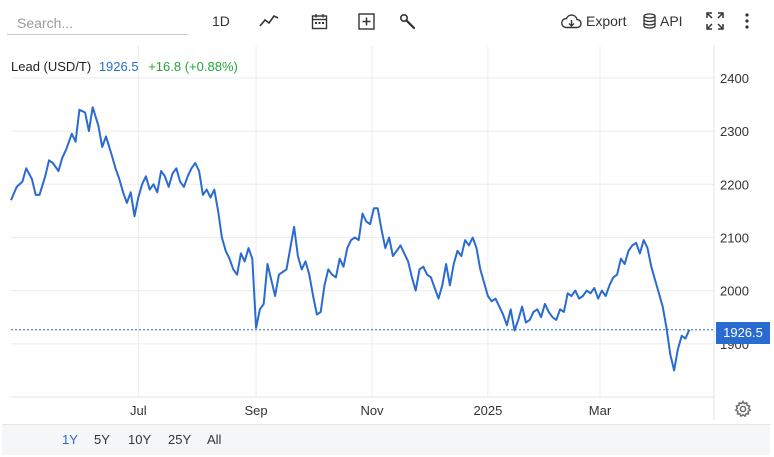 Image resolution: width=774 pixels, height=457 pixels. I want to click on interval-button: 1D, so click(221, 21).